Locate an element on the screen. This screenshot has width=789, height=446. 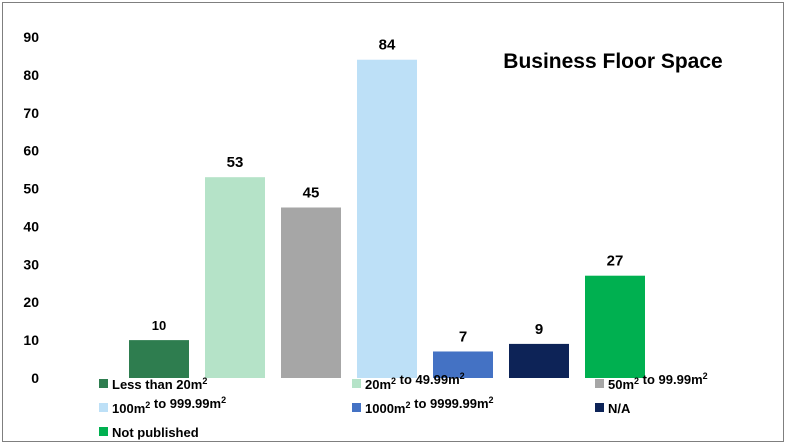
data-label: 10 is located at coordinates (159, 325).